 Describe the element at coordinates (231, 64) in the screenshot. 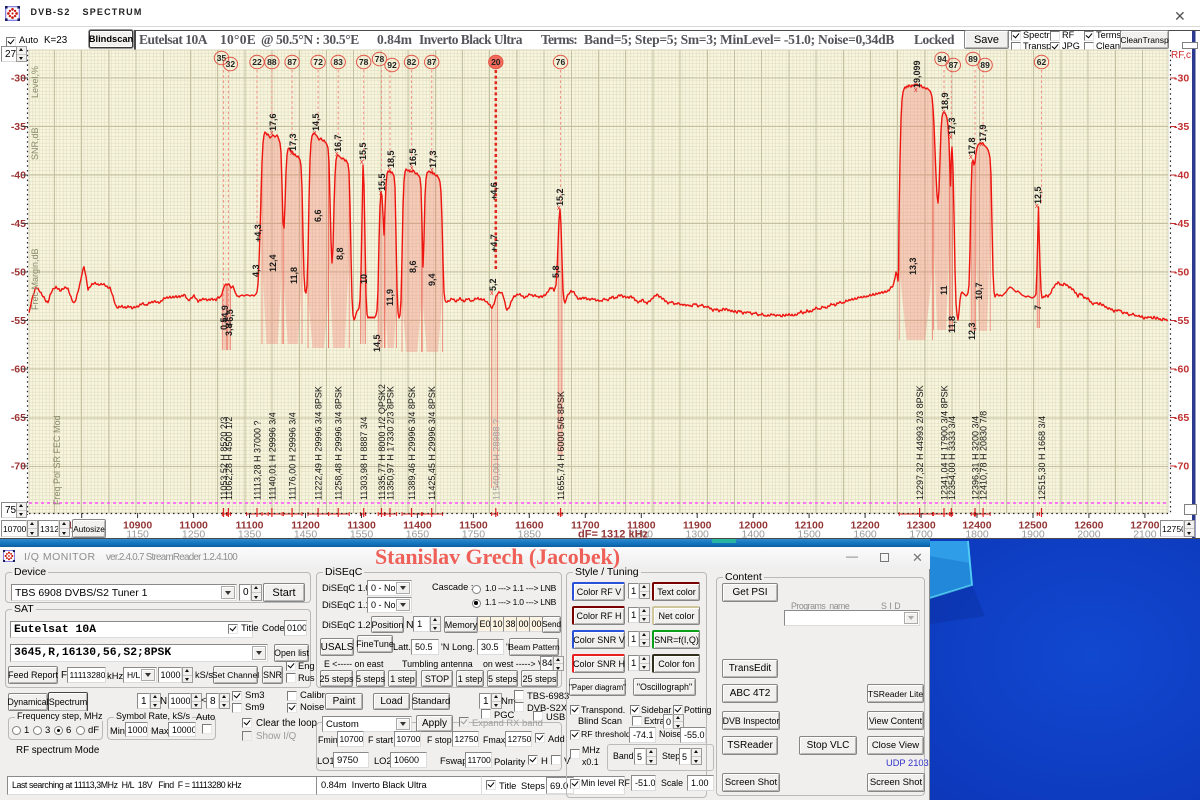

I see `svg-text: 32` at that location.